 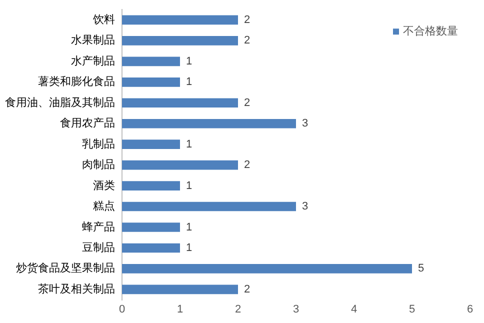 I want to click on x-tick-label: 3, so click(x=296, y=309).